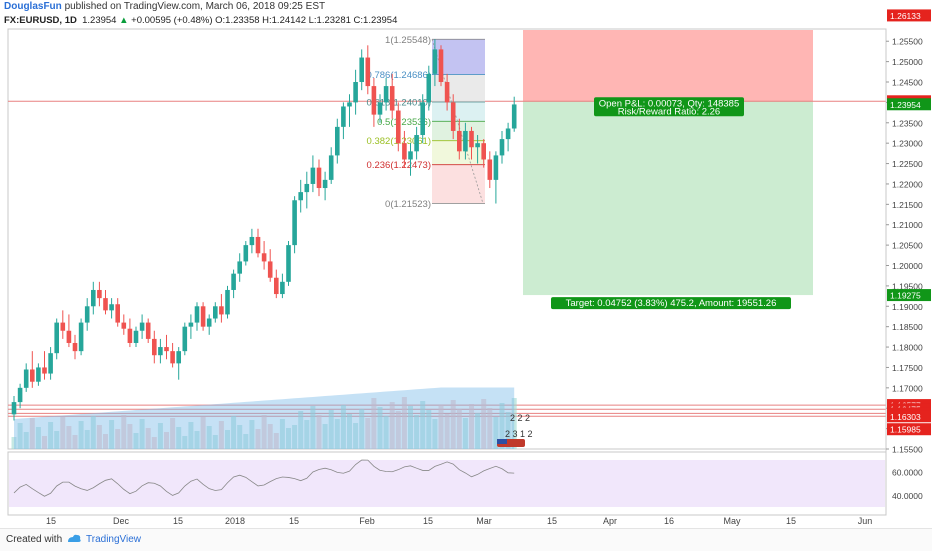 Image resolution: width=932 pixels, height=551 pixels. What do you see at coordinates (907, 286) in the screenshot?
I see `price-tick-label: 1.19500` at bounding box center [907, 286].